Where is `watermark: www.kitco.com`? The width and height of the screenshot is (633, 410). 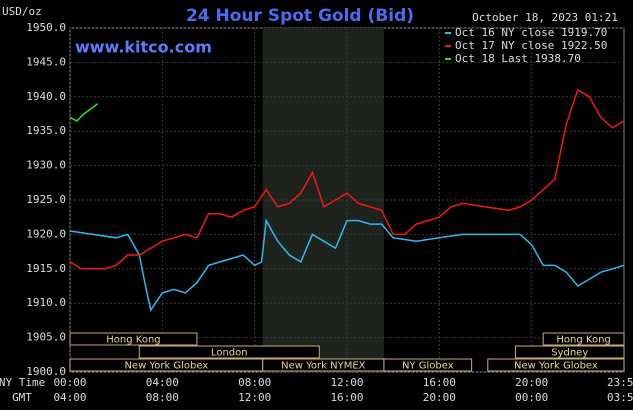
watermark: www.kitco.com is located at coordinates (143, 47).